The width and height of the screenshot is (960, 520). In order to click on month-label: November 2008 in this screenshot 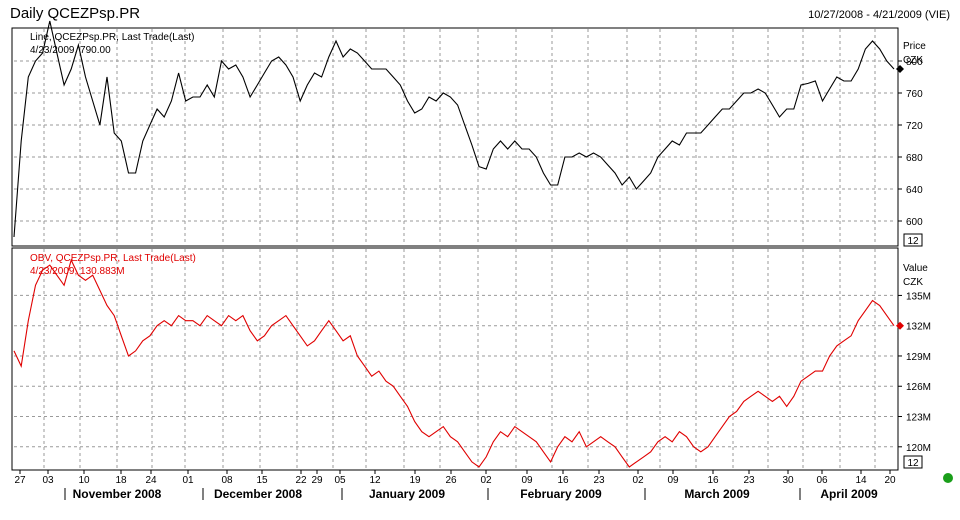, I will do `click(117, 494)`.